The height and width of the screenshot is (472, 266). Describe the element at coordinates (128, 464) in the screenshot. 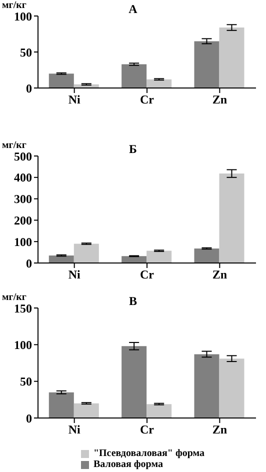

I see `legend-label: Валовая форма` at that location.